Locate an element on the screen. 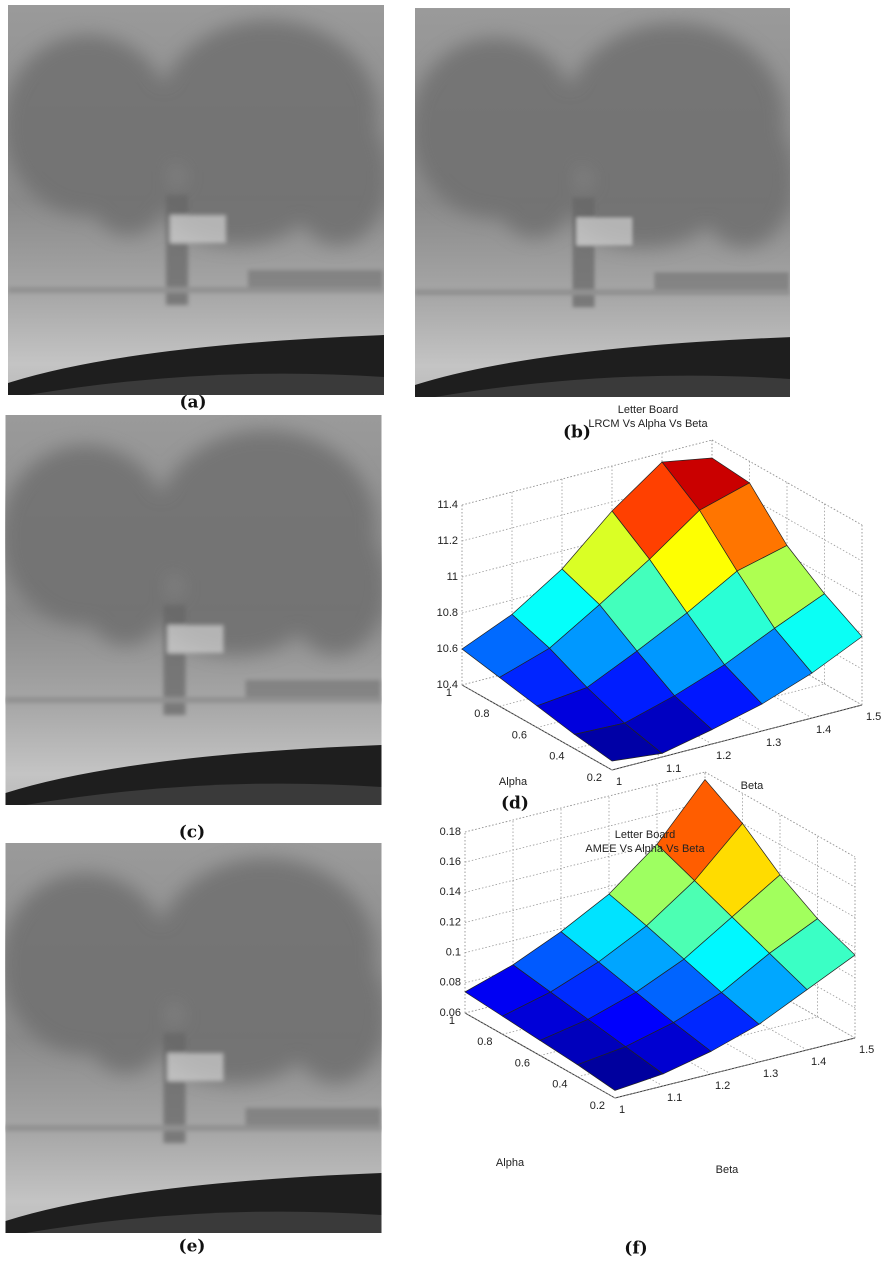 The width and height of the screenshot is (891, 1262). panel-label: (f) is located at coordinates (635, 1249).